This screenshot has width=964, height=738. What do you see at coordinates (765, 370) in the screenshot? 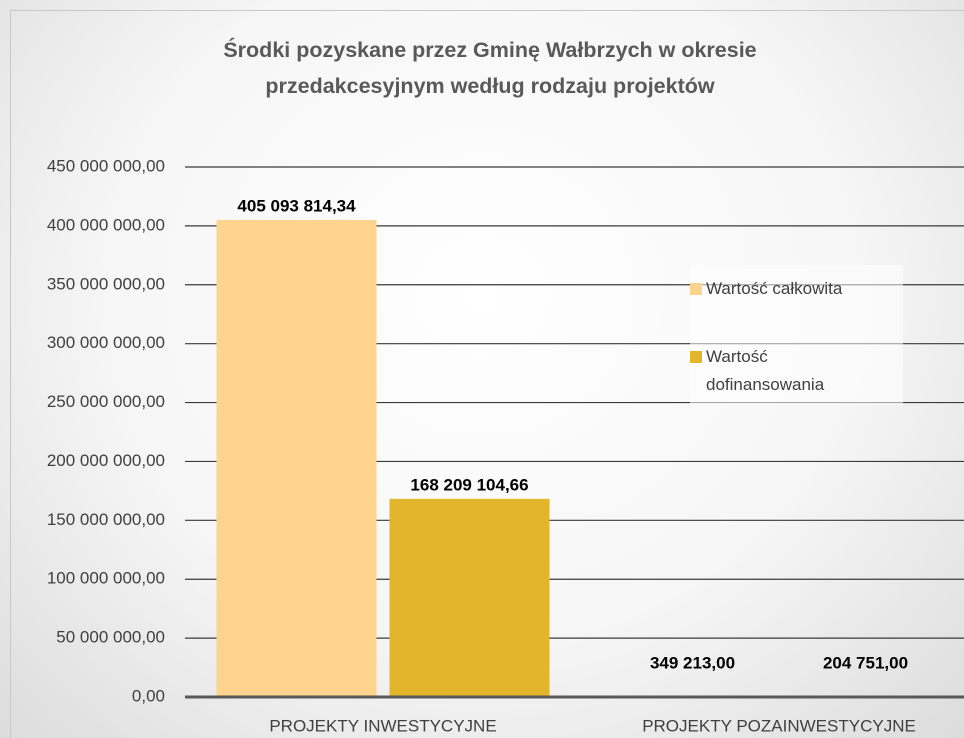
I see `legend-label: Wartość dofinansowania` at bounding box center [765, 370].